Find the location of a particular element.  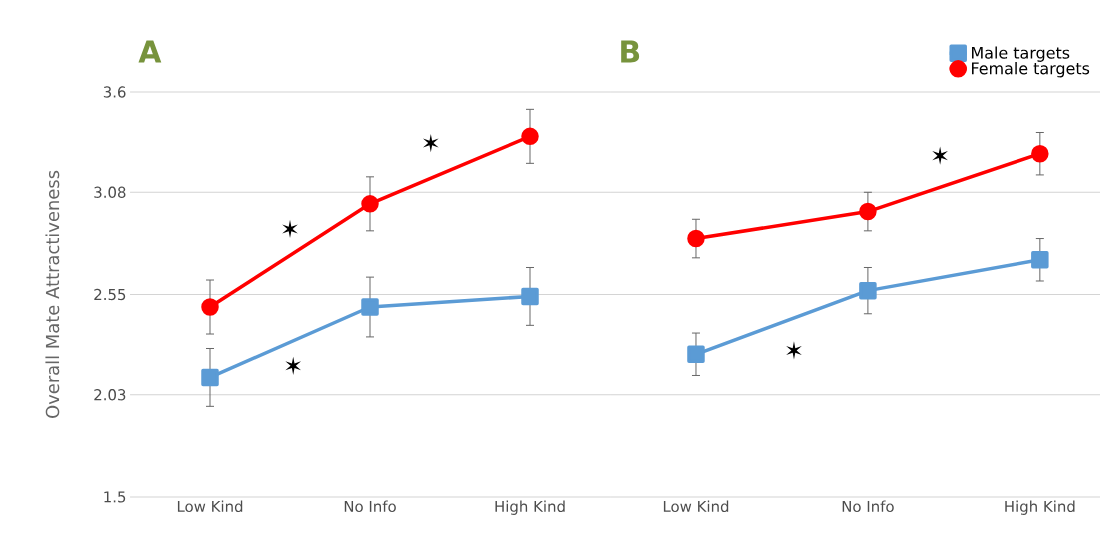

legend-label: Female targets is located at coordinates (1031, 70).